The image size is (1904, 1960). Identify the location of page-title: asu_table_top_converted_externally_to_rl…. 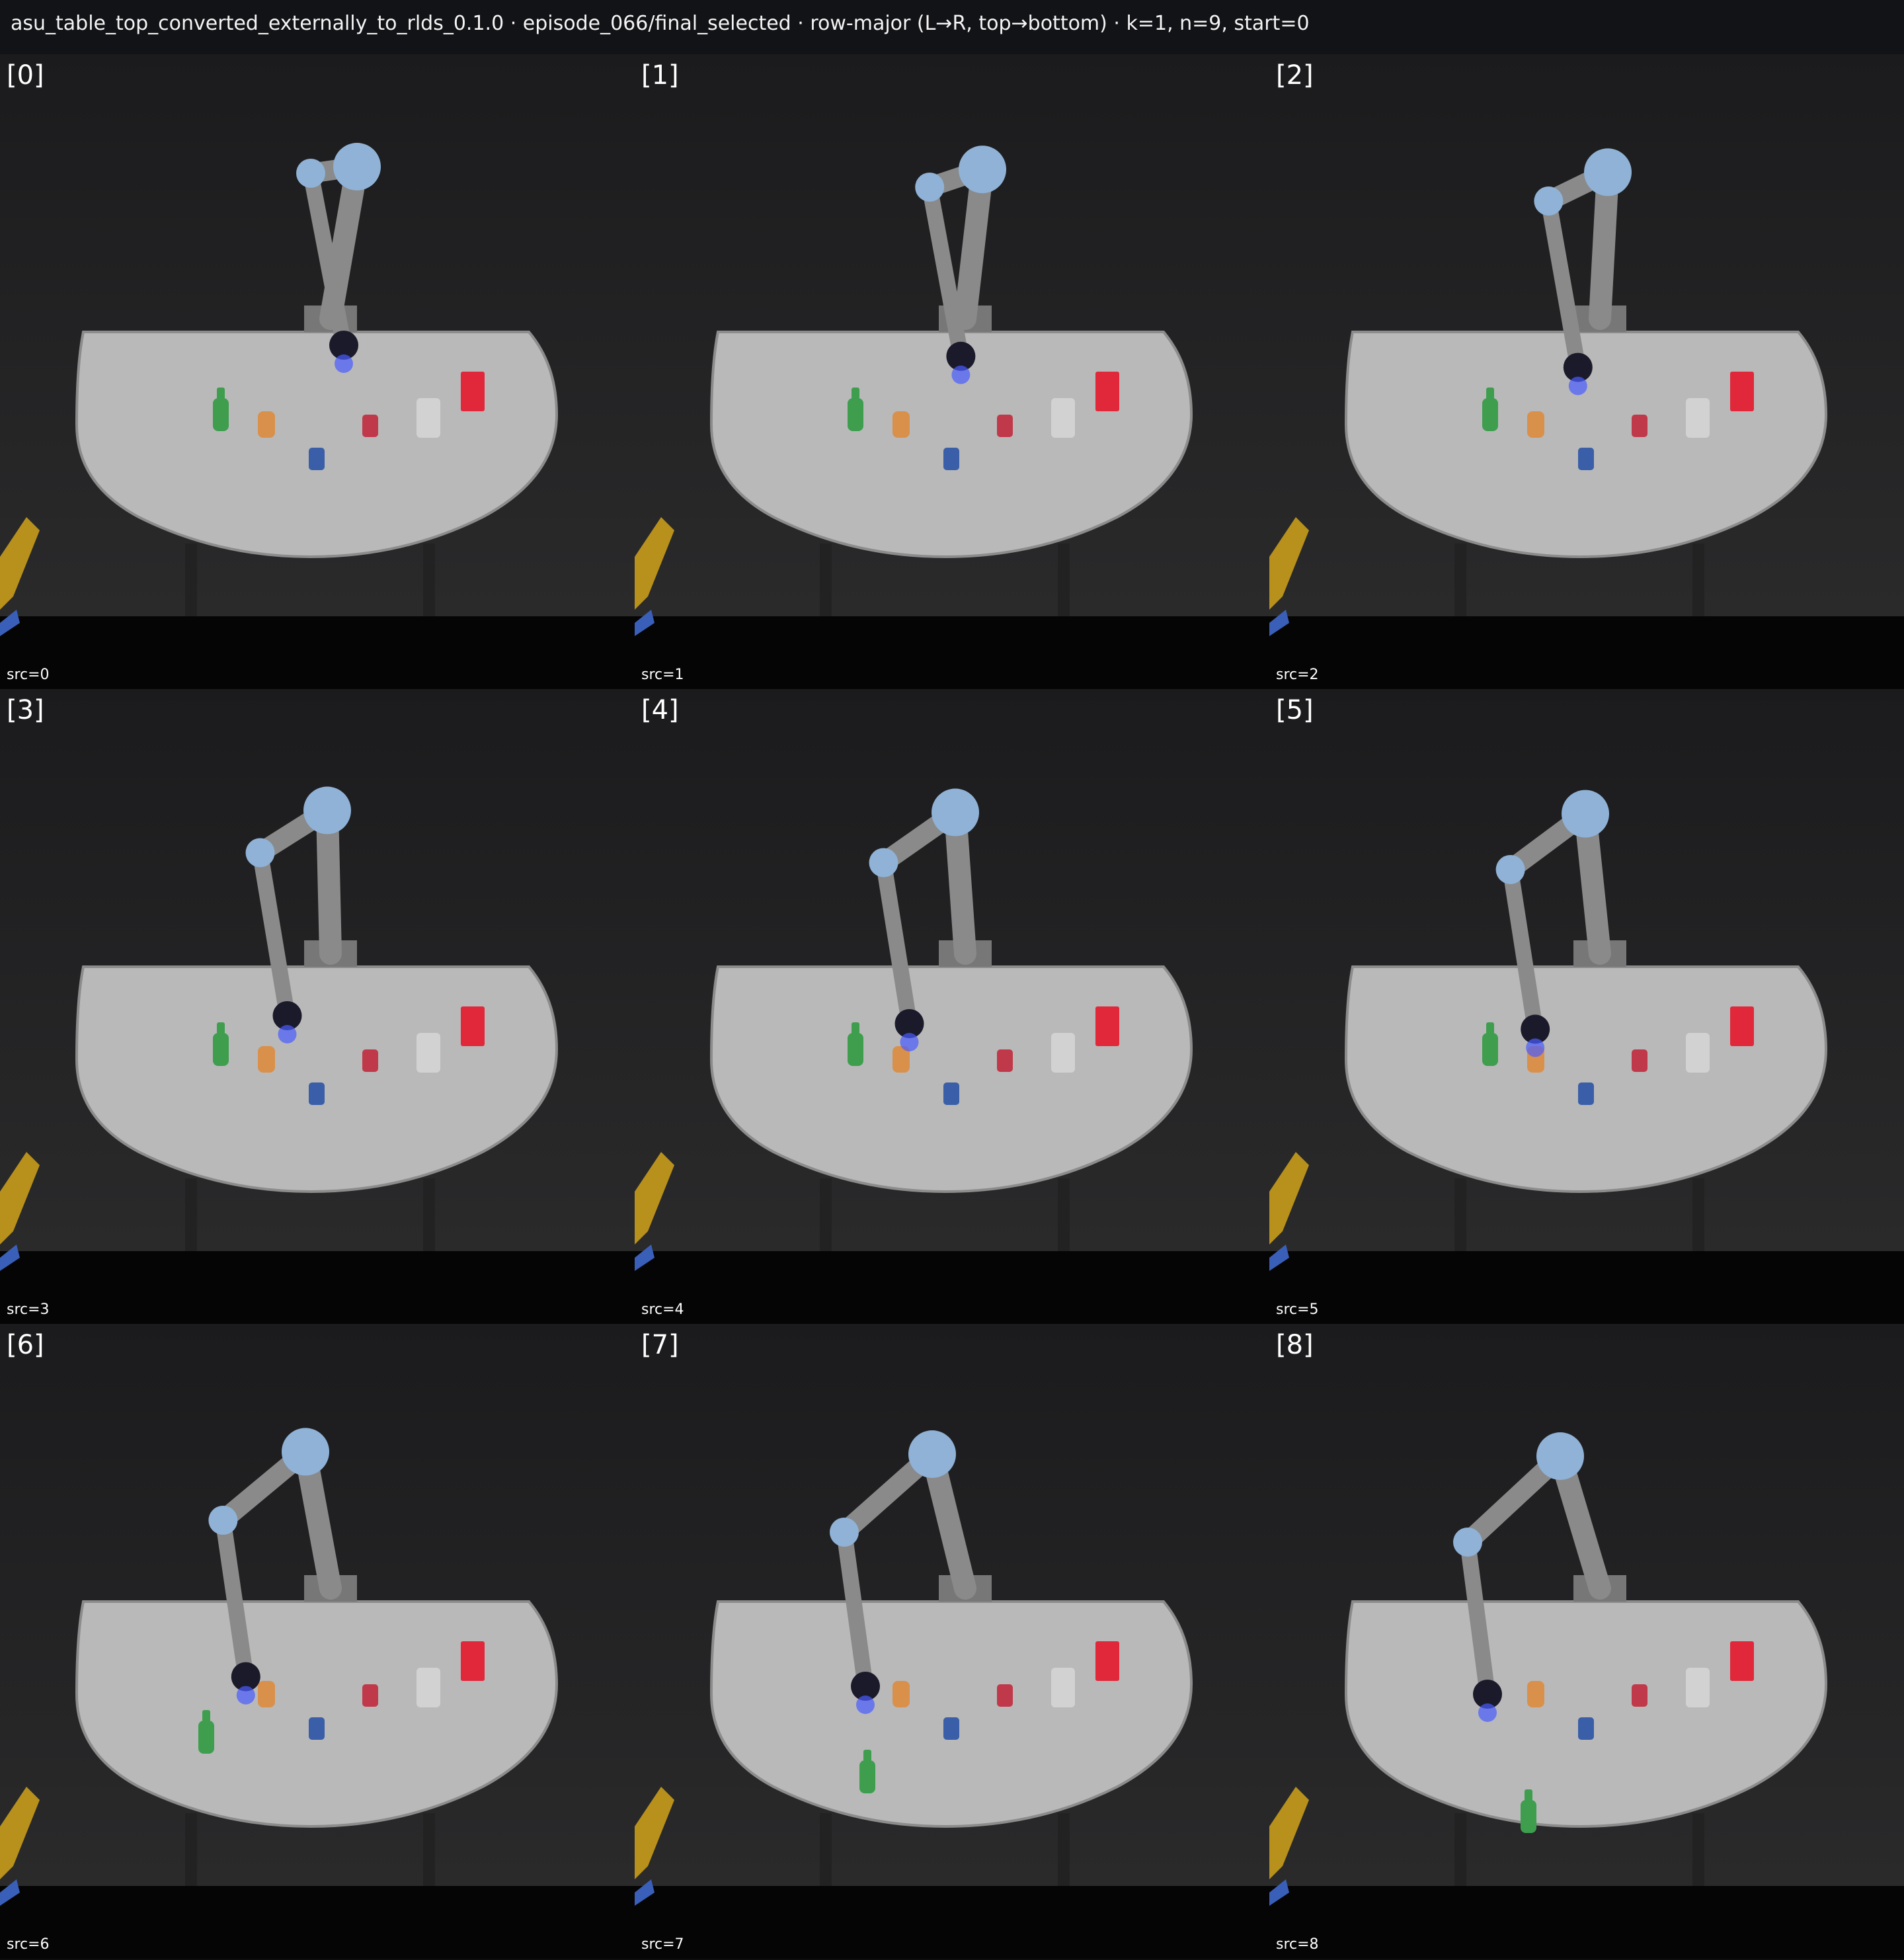
(660, 23).